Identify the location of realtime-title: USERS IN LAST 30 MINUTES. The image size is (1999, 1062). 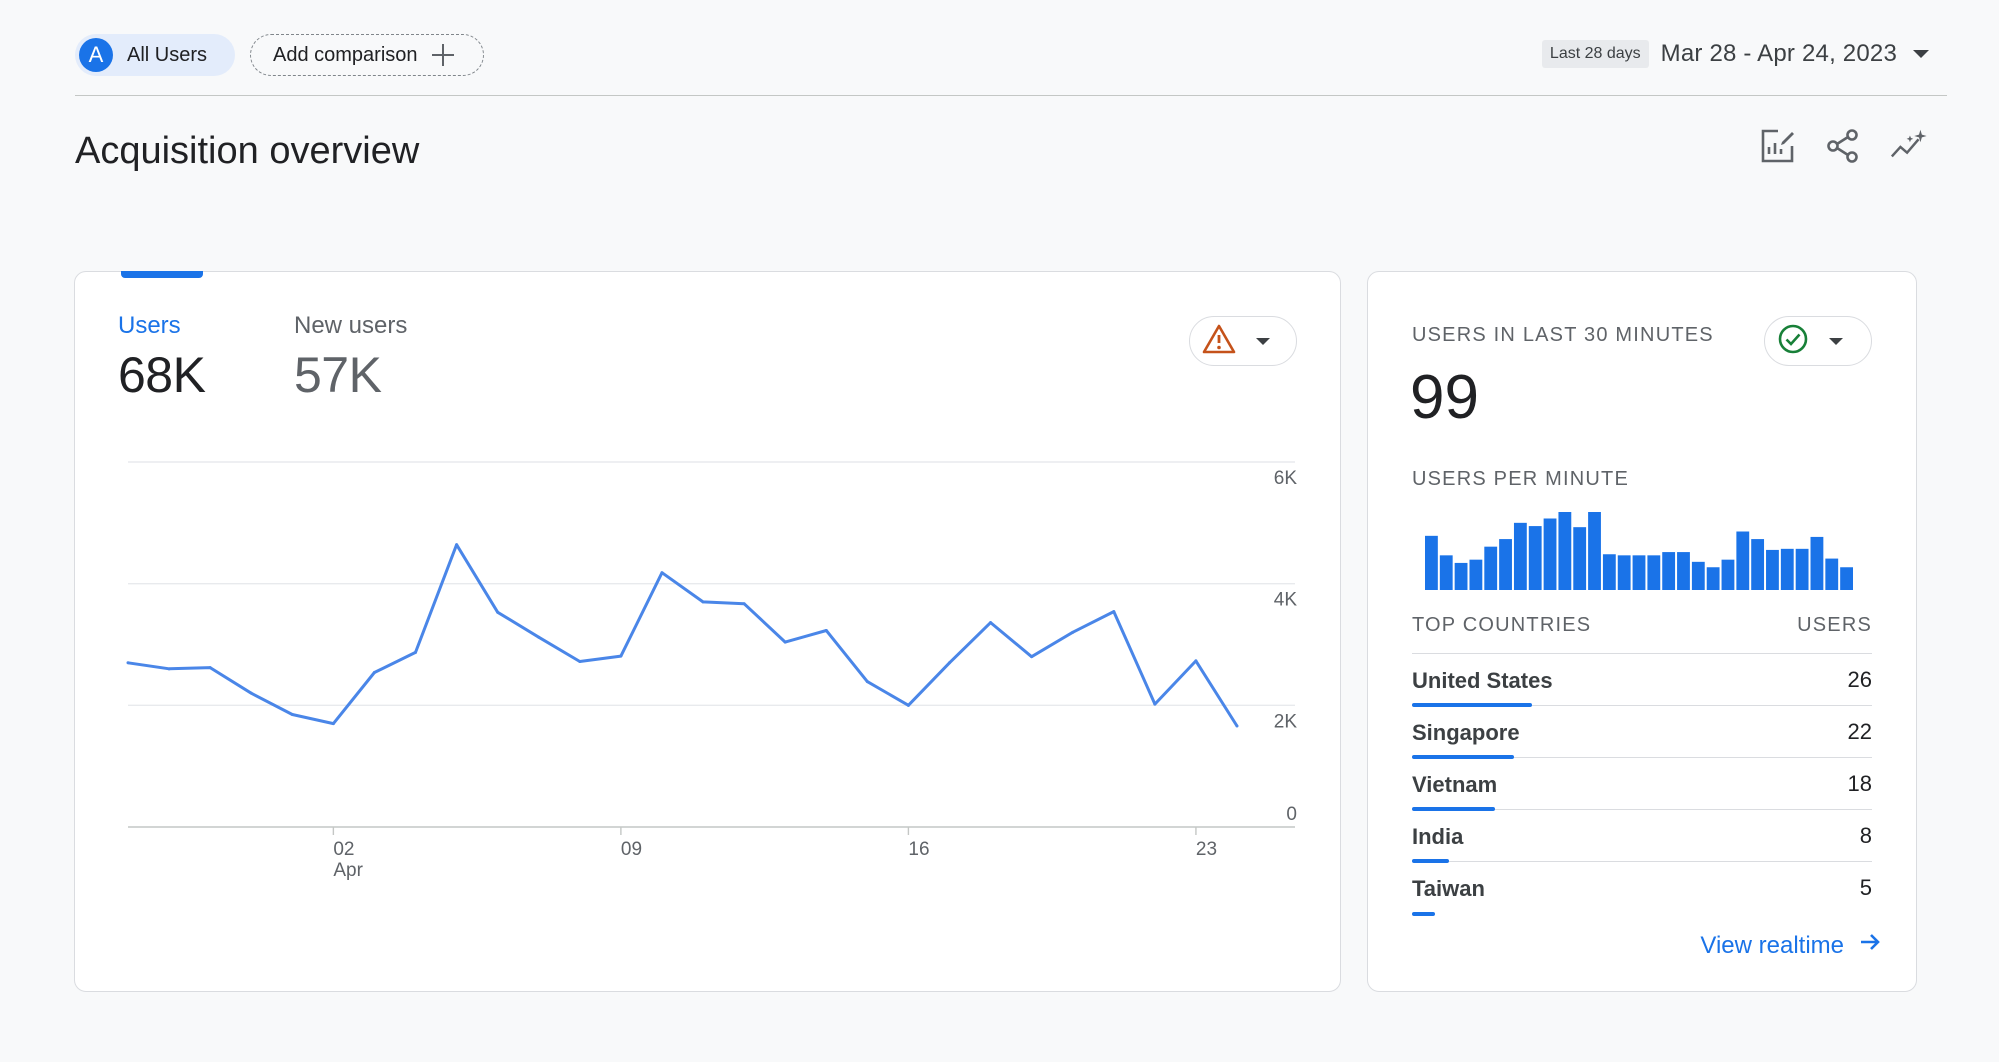
(1563, 335).